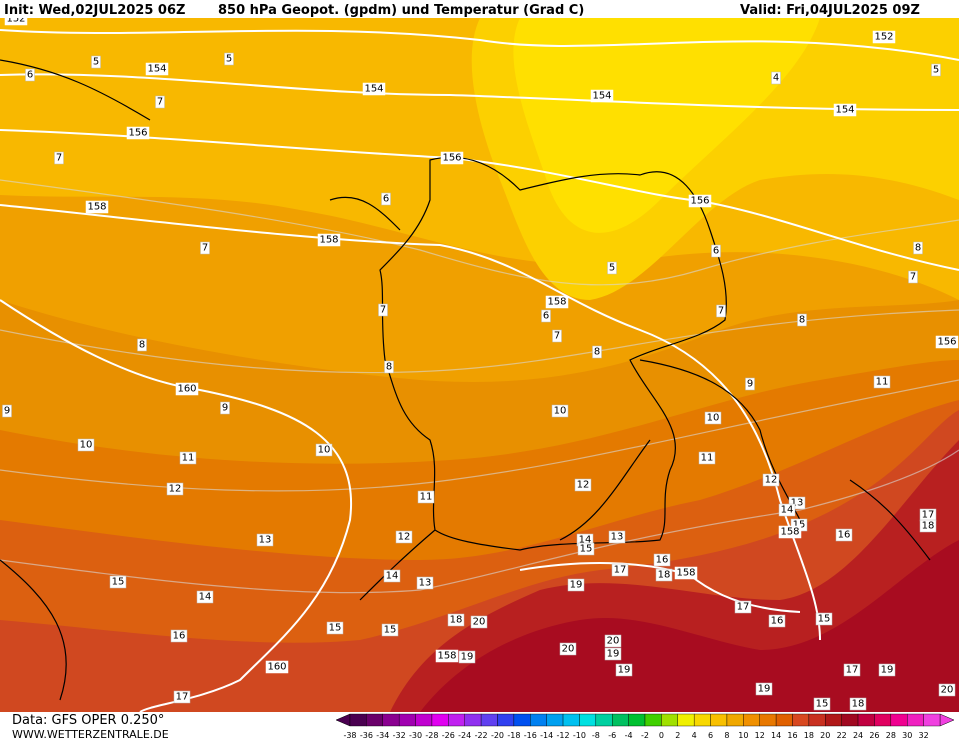 This screenshot has height=741, width=959. What do you see at coordinates (726, 735) in the screenshot?
I see `colorbar-label: 8` at bounding box center [726, 735].